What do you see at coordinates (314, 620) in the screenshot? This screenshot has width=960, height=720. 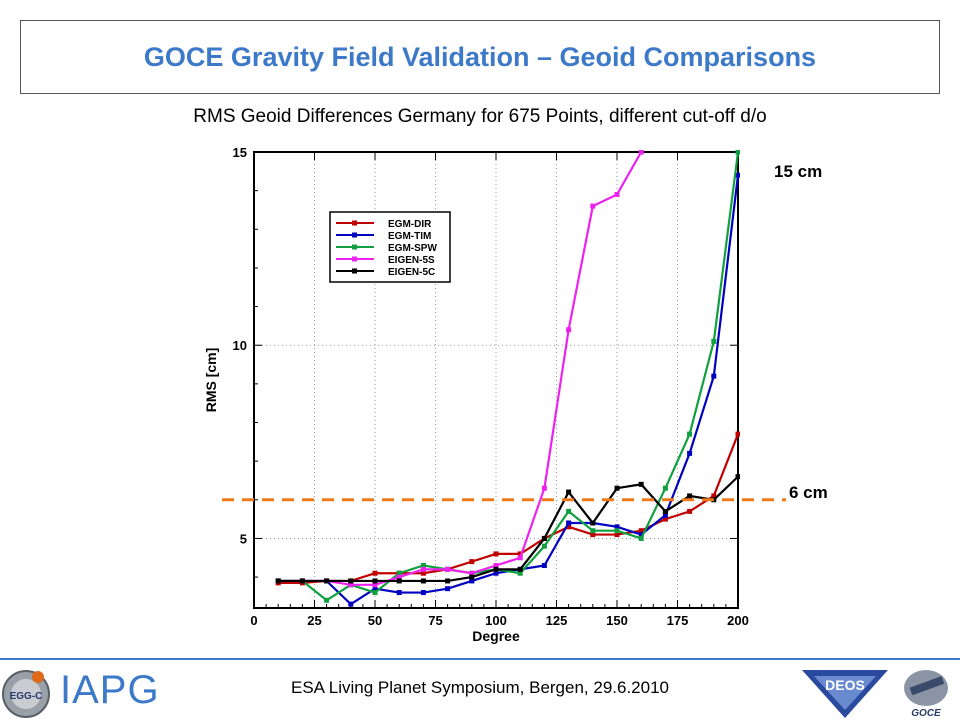 I see `x-tick-label: 25` at bounding box center [314, 620].